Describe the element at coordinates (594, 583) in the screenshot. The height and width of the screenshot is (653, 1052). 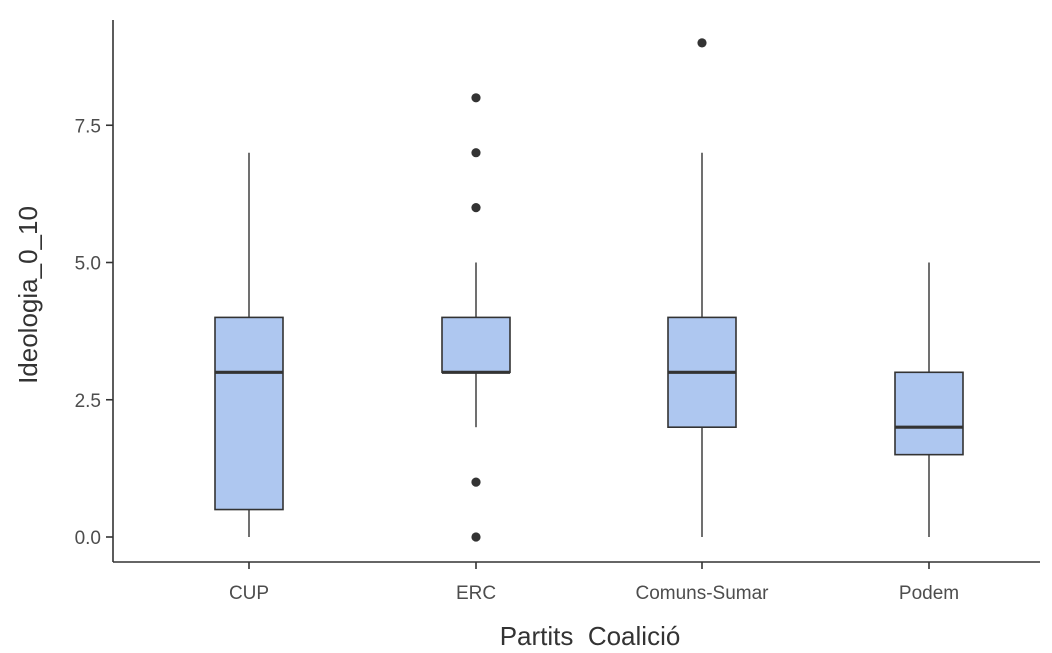
I see `x-axis-ticks: CUP ERC Comuns-Sumar Podem` at that location.